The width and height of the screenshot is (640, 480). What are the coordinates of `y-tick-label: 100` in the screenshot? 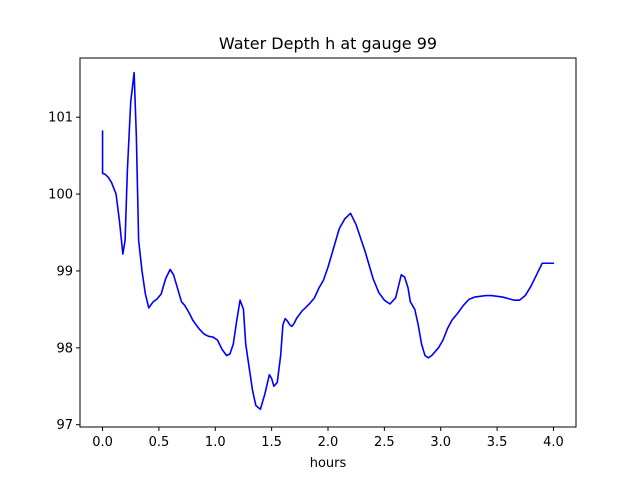 It's located at (60, 195).